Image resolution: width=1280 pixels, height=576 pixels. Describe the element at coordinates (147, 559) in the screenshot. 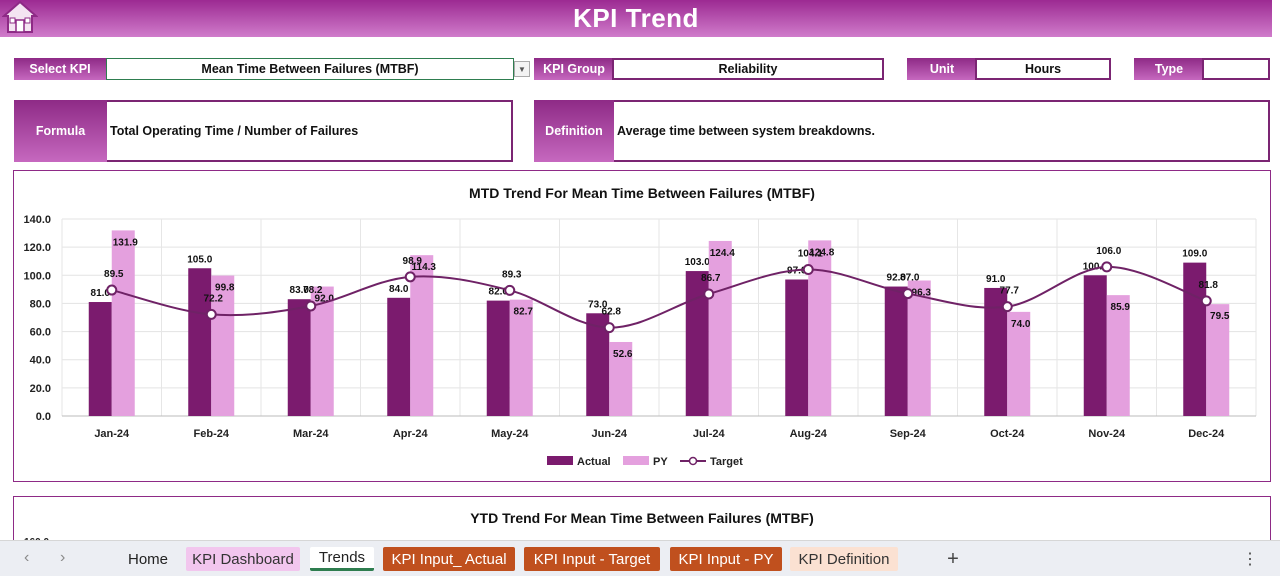

I see `tab-home: Home` at that location.